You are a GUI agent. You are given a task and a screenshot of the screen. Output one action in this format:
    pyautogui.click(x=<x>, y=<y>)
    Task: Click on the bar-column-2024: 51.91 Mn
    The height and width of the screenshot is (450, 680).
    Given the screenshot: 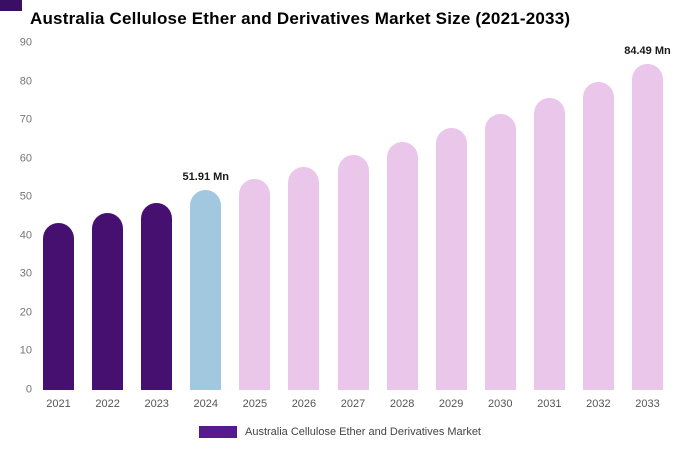 What is the action you would take?
    pyautogui.click(x=205, y=280)
    